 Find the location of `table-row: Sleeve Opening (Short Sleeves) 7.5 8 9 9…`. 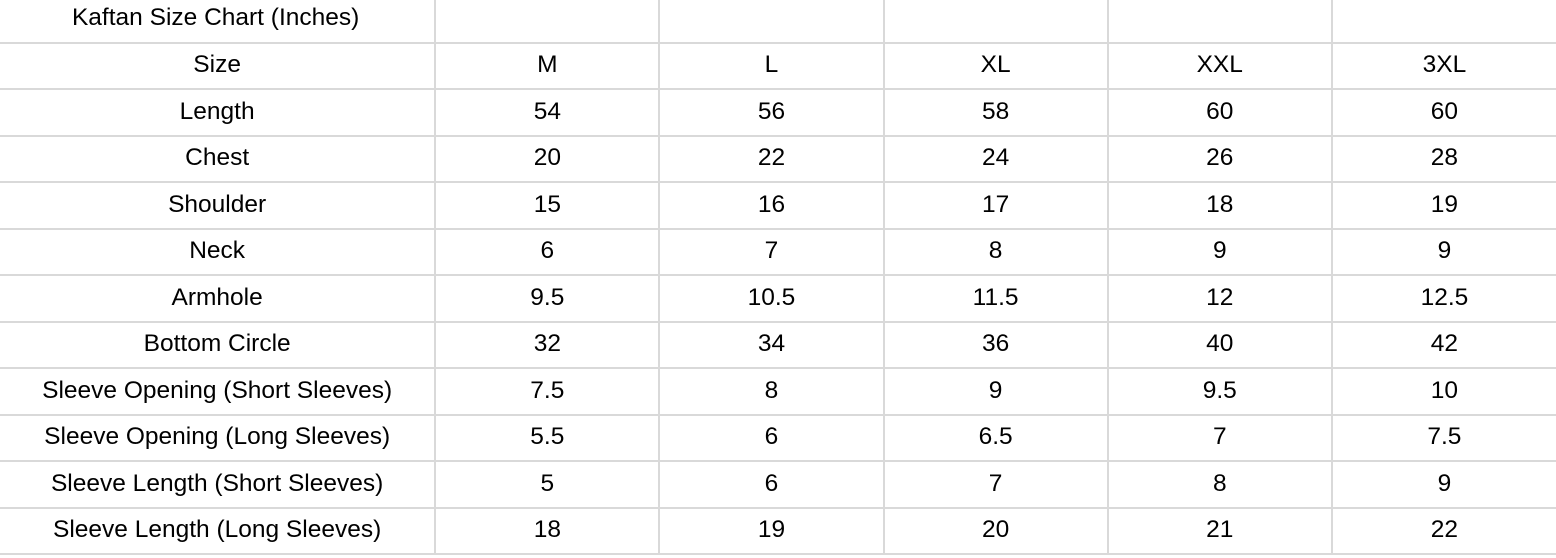

table-row: Sleeve Opening (Short Sleeves) 7.5 8 9 9… is located at coordinates (778, 391).